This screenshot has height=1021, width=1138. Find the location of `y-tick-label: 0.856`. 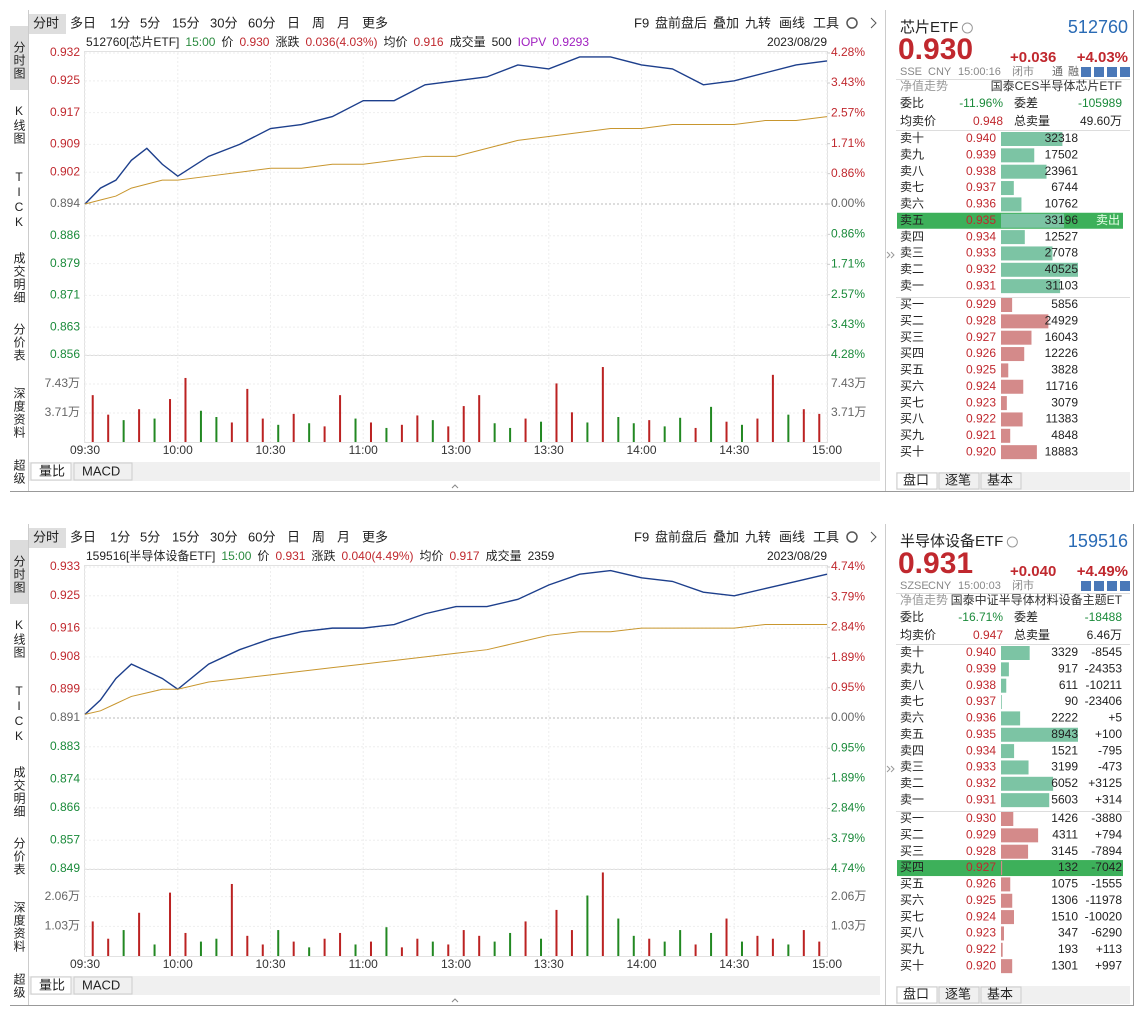

y-tick-label: 0.856 is located at coordinates (65, 354).